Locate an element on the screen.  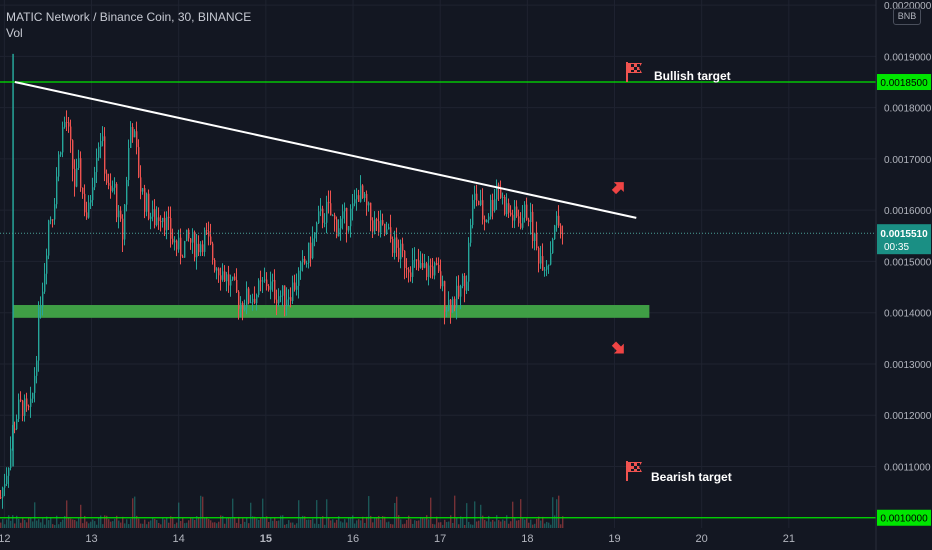
volume-label: Vol is located at coordinates (14, 33).